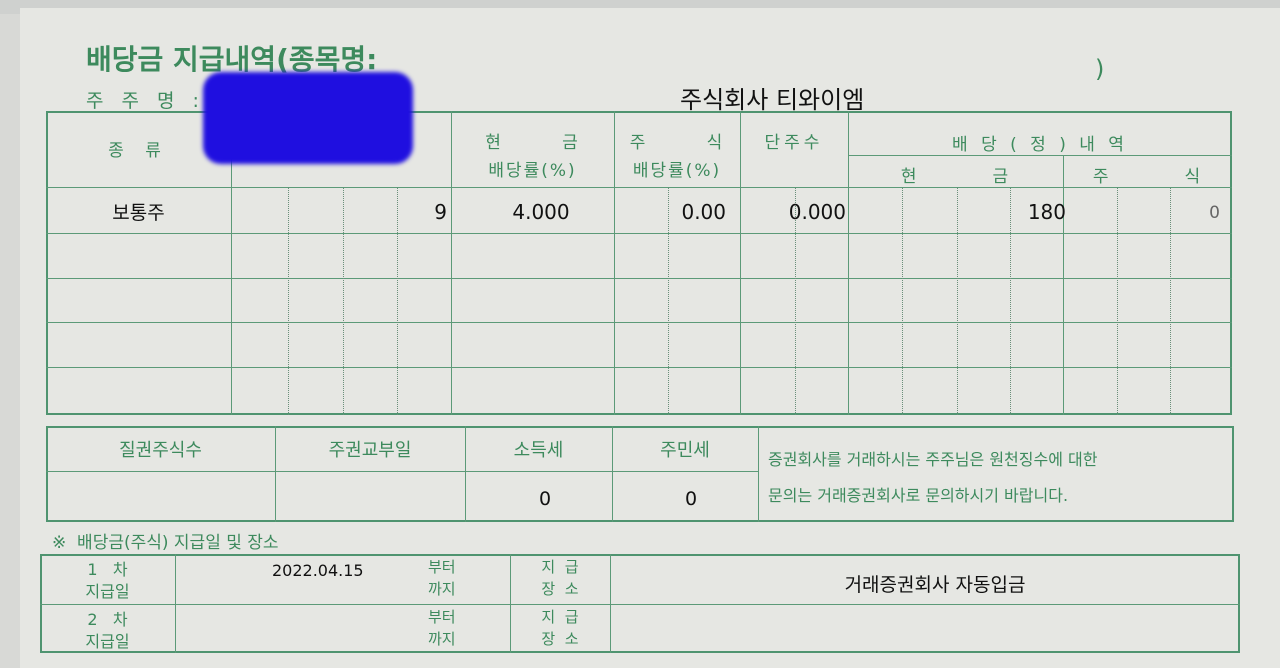 The width and height of the screenshot is (1280, 668). I want to click on header-income-tax: 소득세, so click(538, 450).